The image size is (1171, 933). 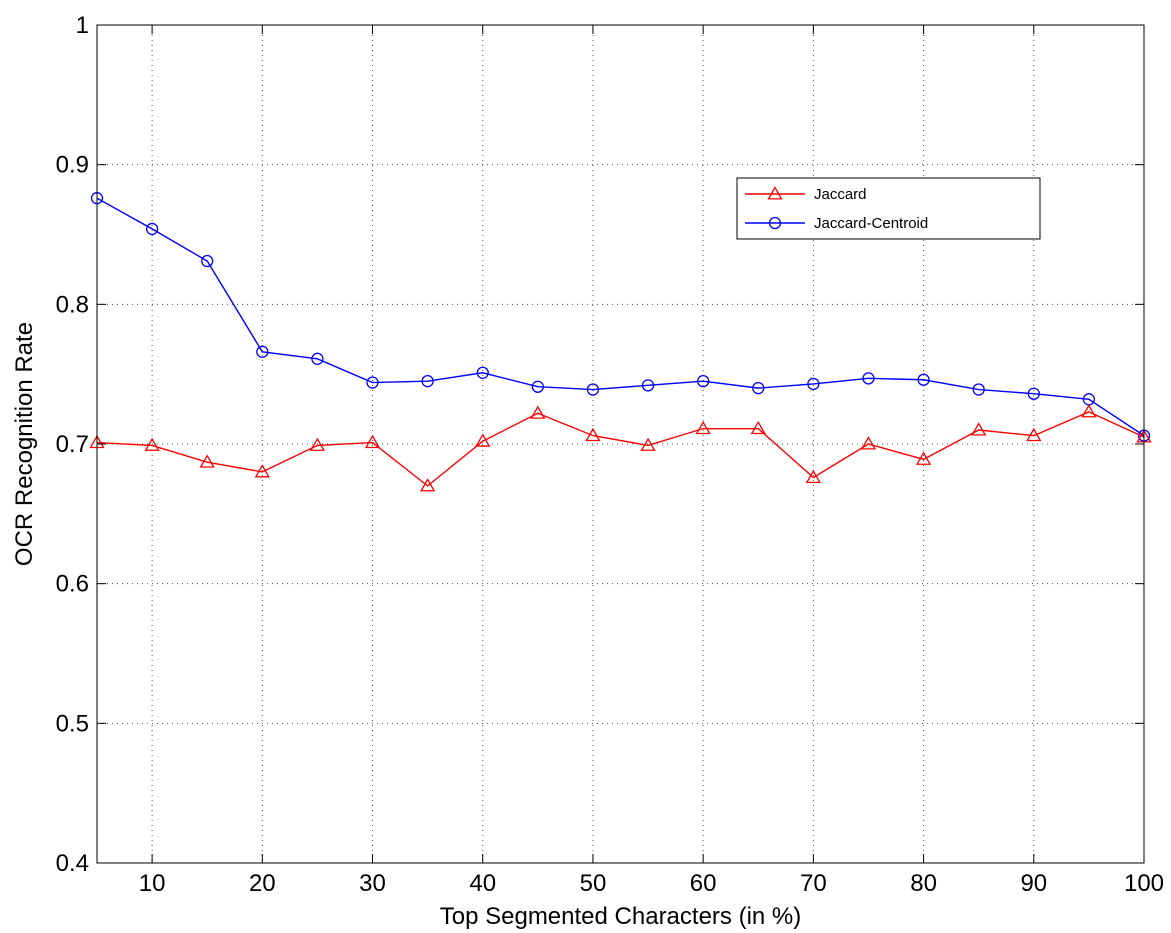 What do you see at coordinates (72, 165) in the screenshot?
I see `y-tick-label: 0.9` at bounding box center [72, 165].